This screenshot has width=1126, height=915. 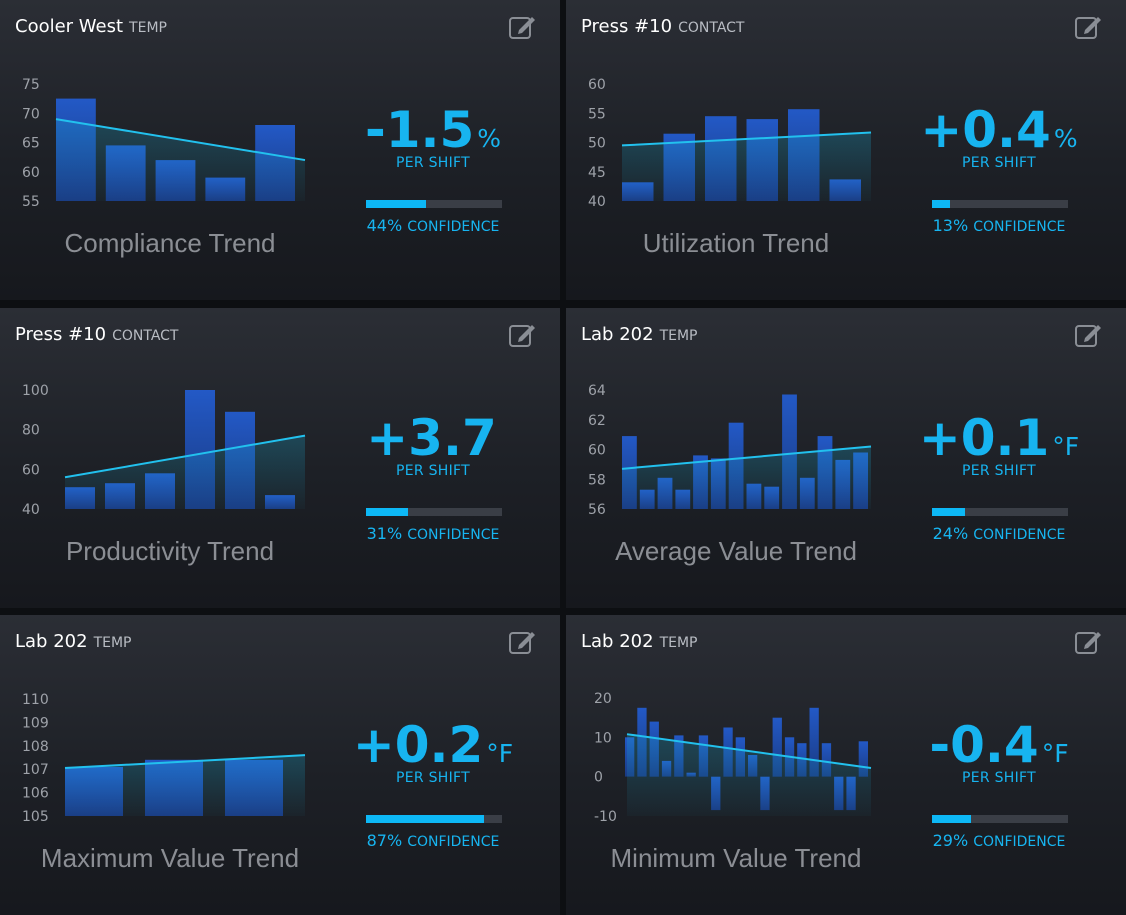 What do you see at coordinates (603, 699) in the screenshot?
I see `y-tick-label: 20` at bounding box center [603, 699].